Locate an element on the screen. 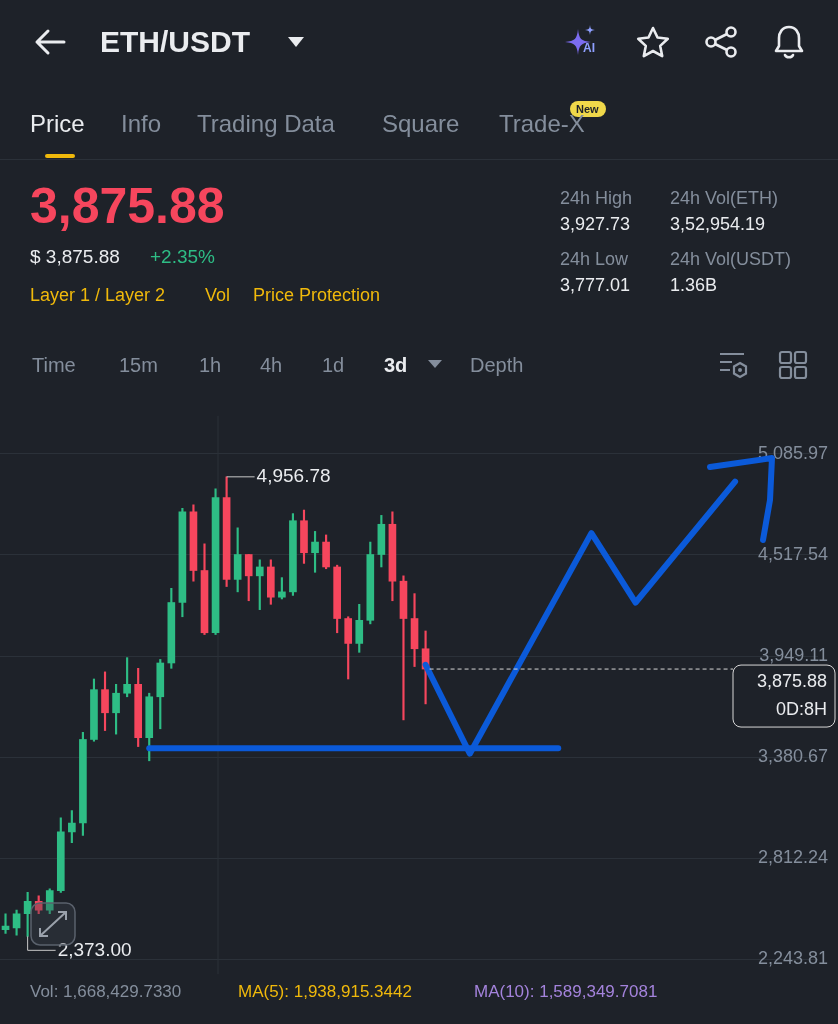 This screenshot has height=1024, width=838. y-tick-label: 2,812.24 is located at coordinates (792, 857).